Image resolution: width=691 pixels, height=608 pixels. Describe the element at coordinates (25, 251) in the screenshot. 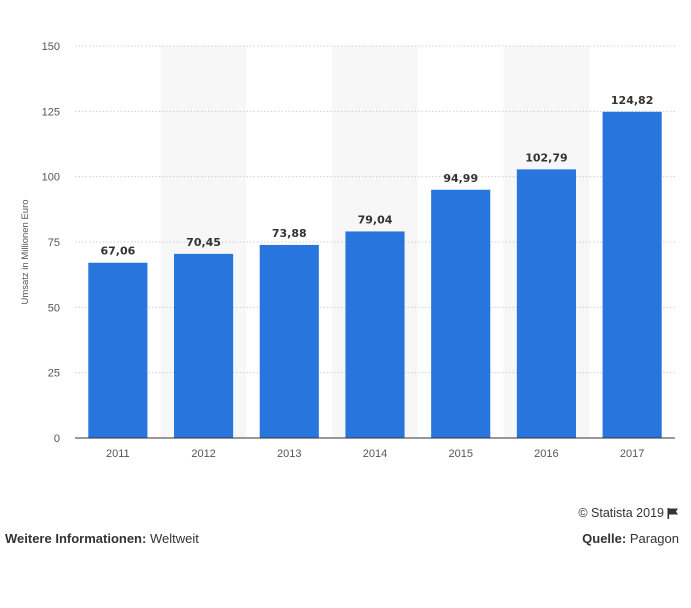

I see `y-axis-label: Umsatz in Millionen Euro` at that location.